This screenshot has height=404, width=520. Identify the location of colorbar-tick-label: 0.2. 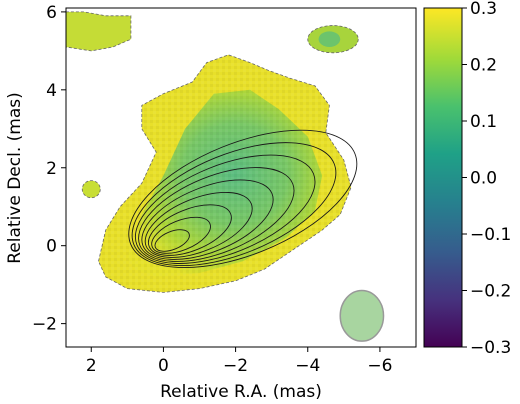
(483, 66).